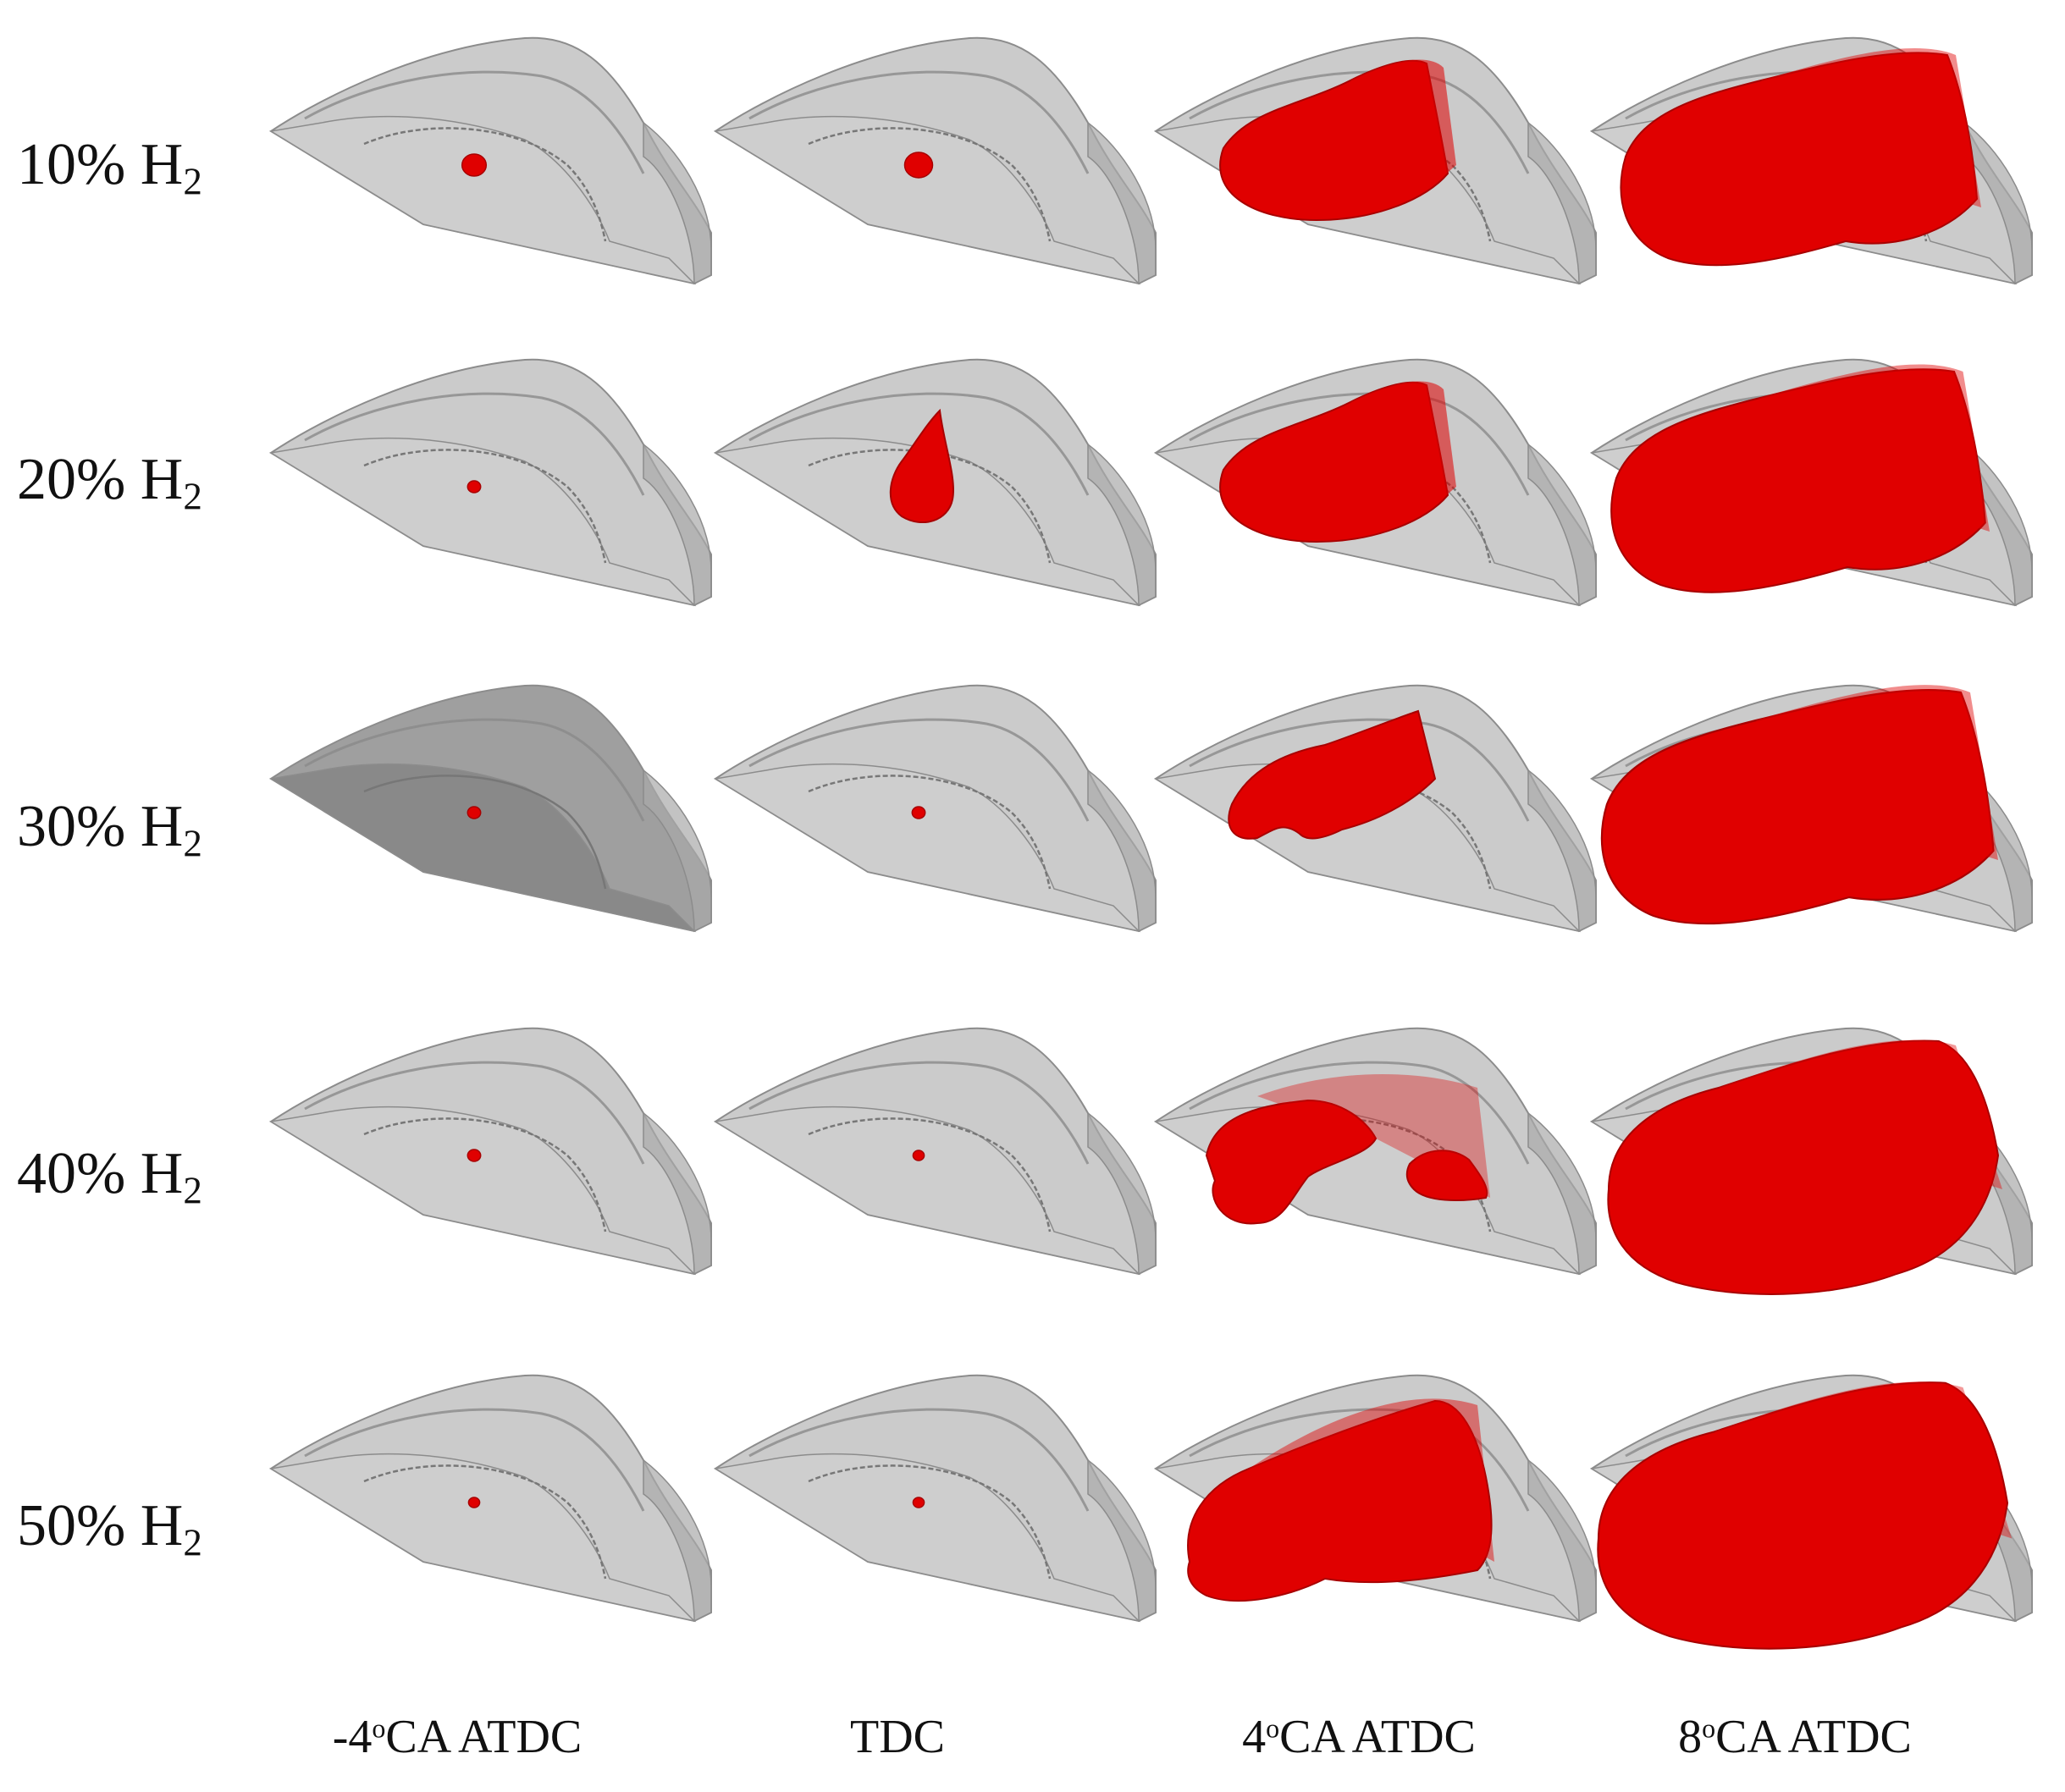 This screenshot has height=1792, width=2065. I want to click on cell-30-h2-minus4-ca-atdc, so click(498, 817).